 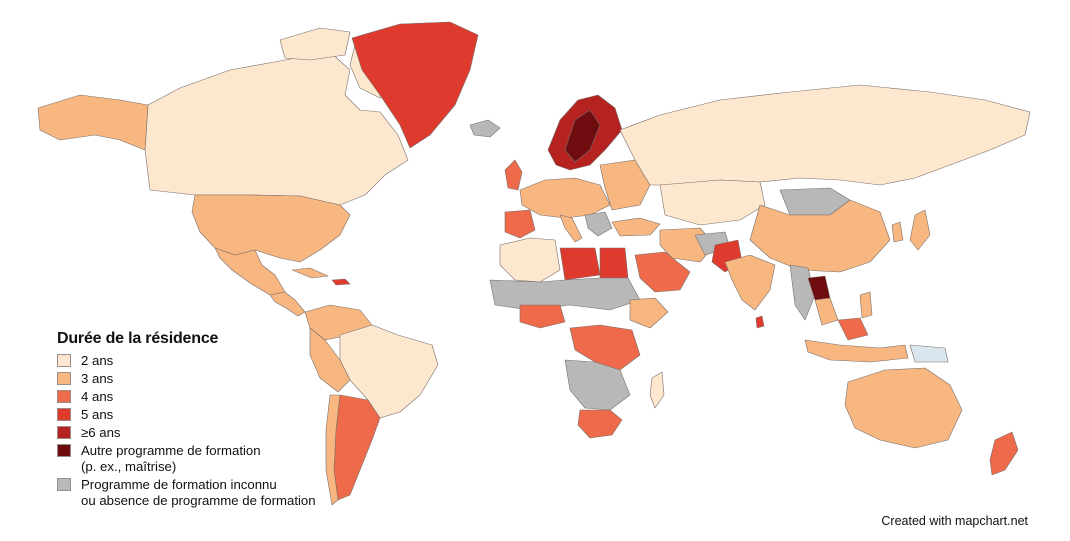 I want to click on legend-item: 3 ans, so click(x=217, y=379).